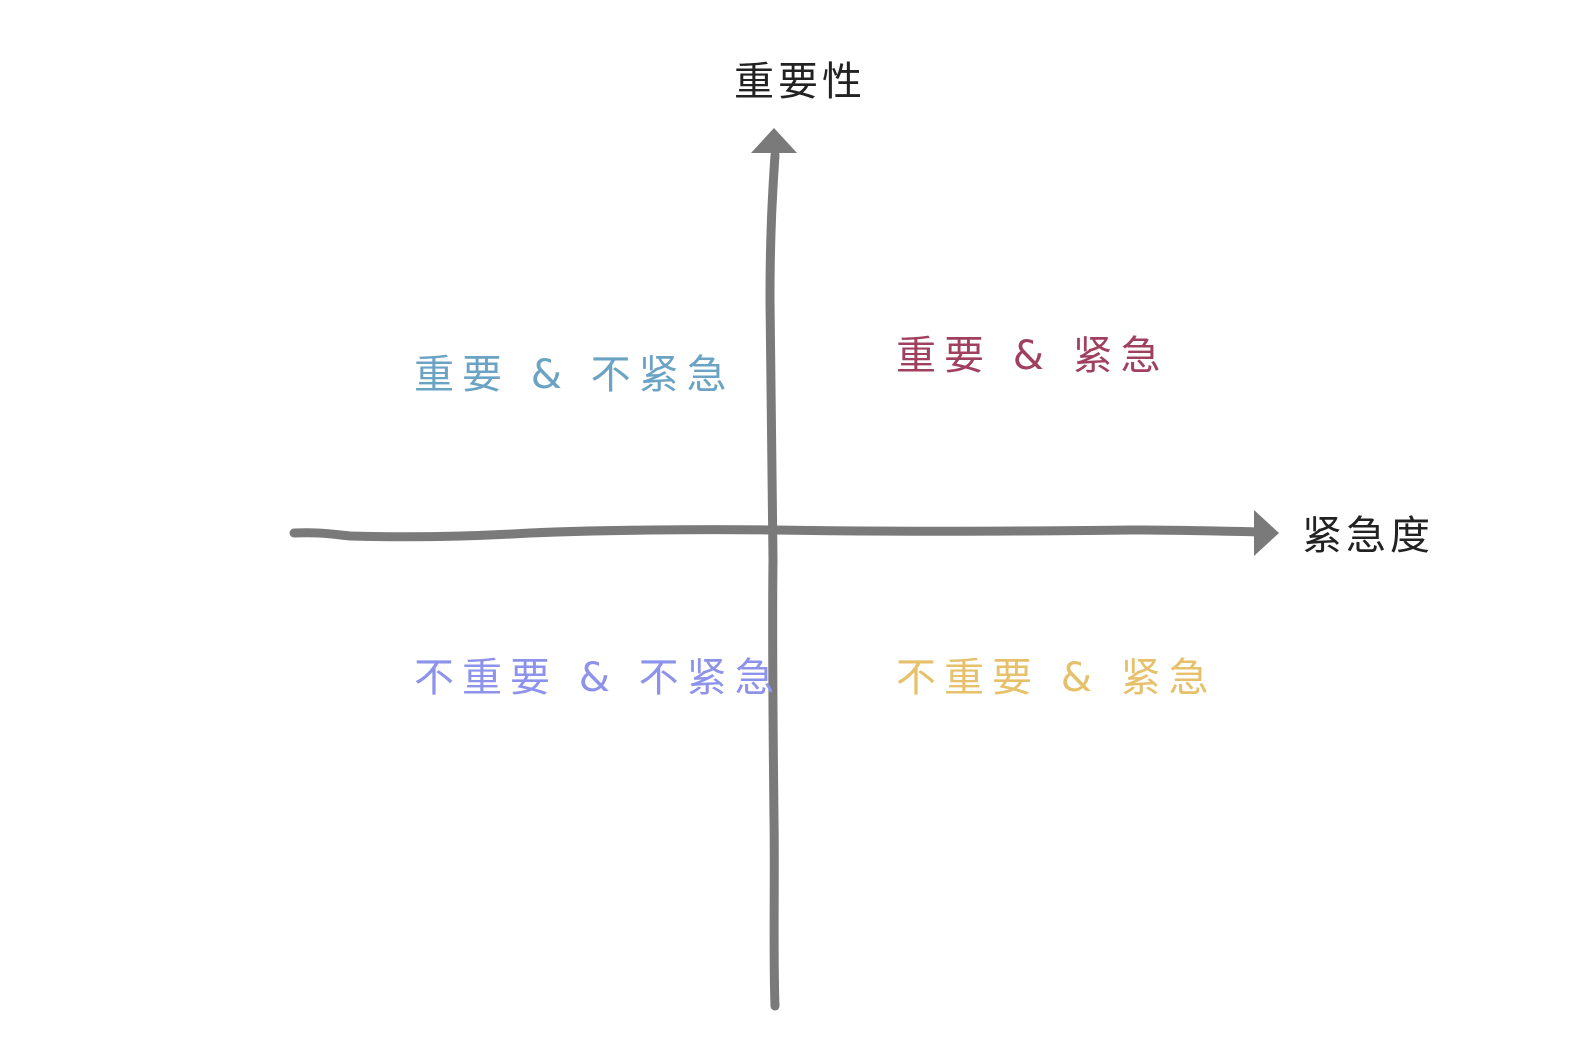 The height and width of the screenshot is (1058, 1572). Describe the element at coordinates (1368, 536) in the screenshot. I see `urgency-axis-label: 紧急度` at that location.